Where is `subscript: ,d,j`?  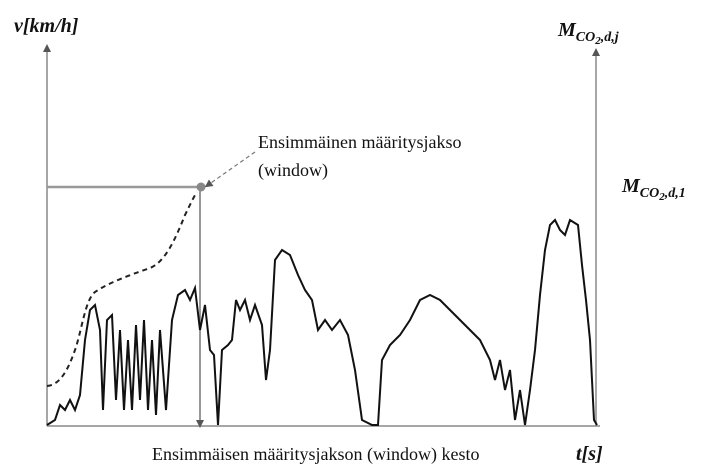 subscript: ,d,j is located at coordinates (609, 37).